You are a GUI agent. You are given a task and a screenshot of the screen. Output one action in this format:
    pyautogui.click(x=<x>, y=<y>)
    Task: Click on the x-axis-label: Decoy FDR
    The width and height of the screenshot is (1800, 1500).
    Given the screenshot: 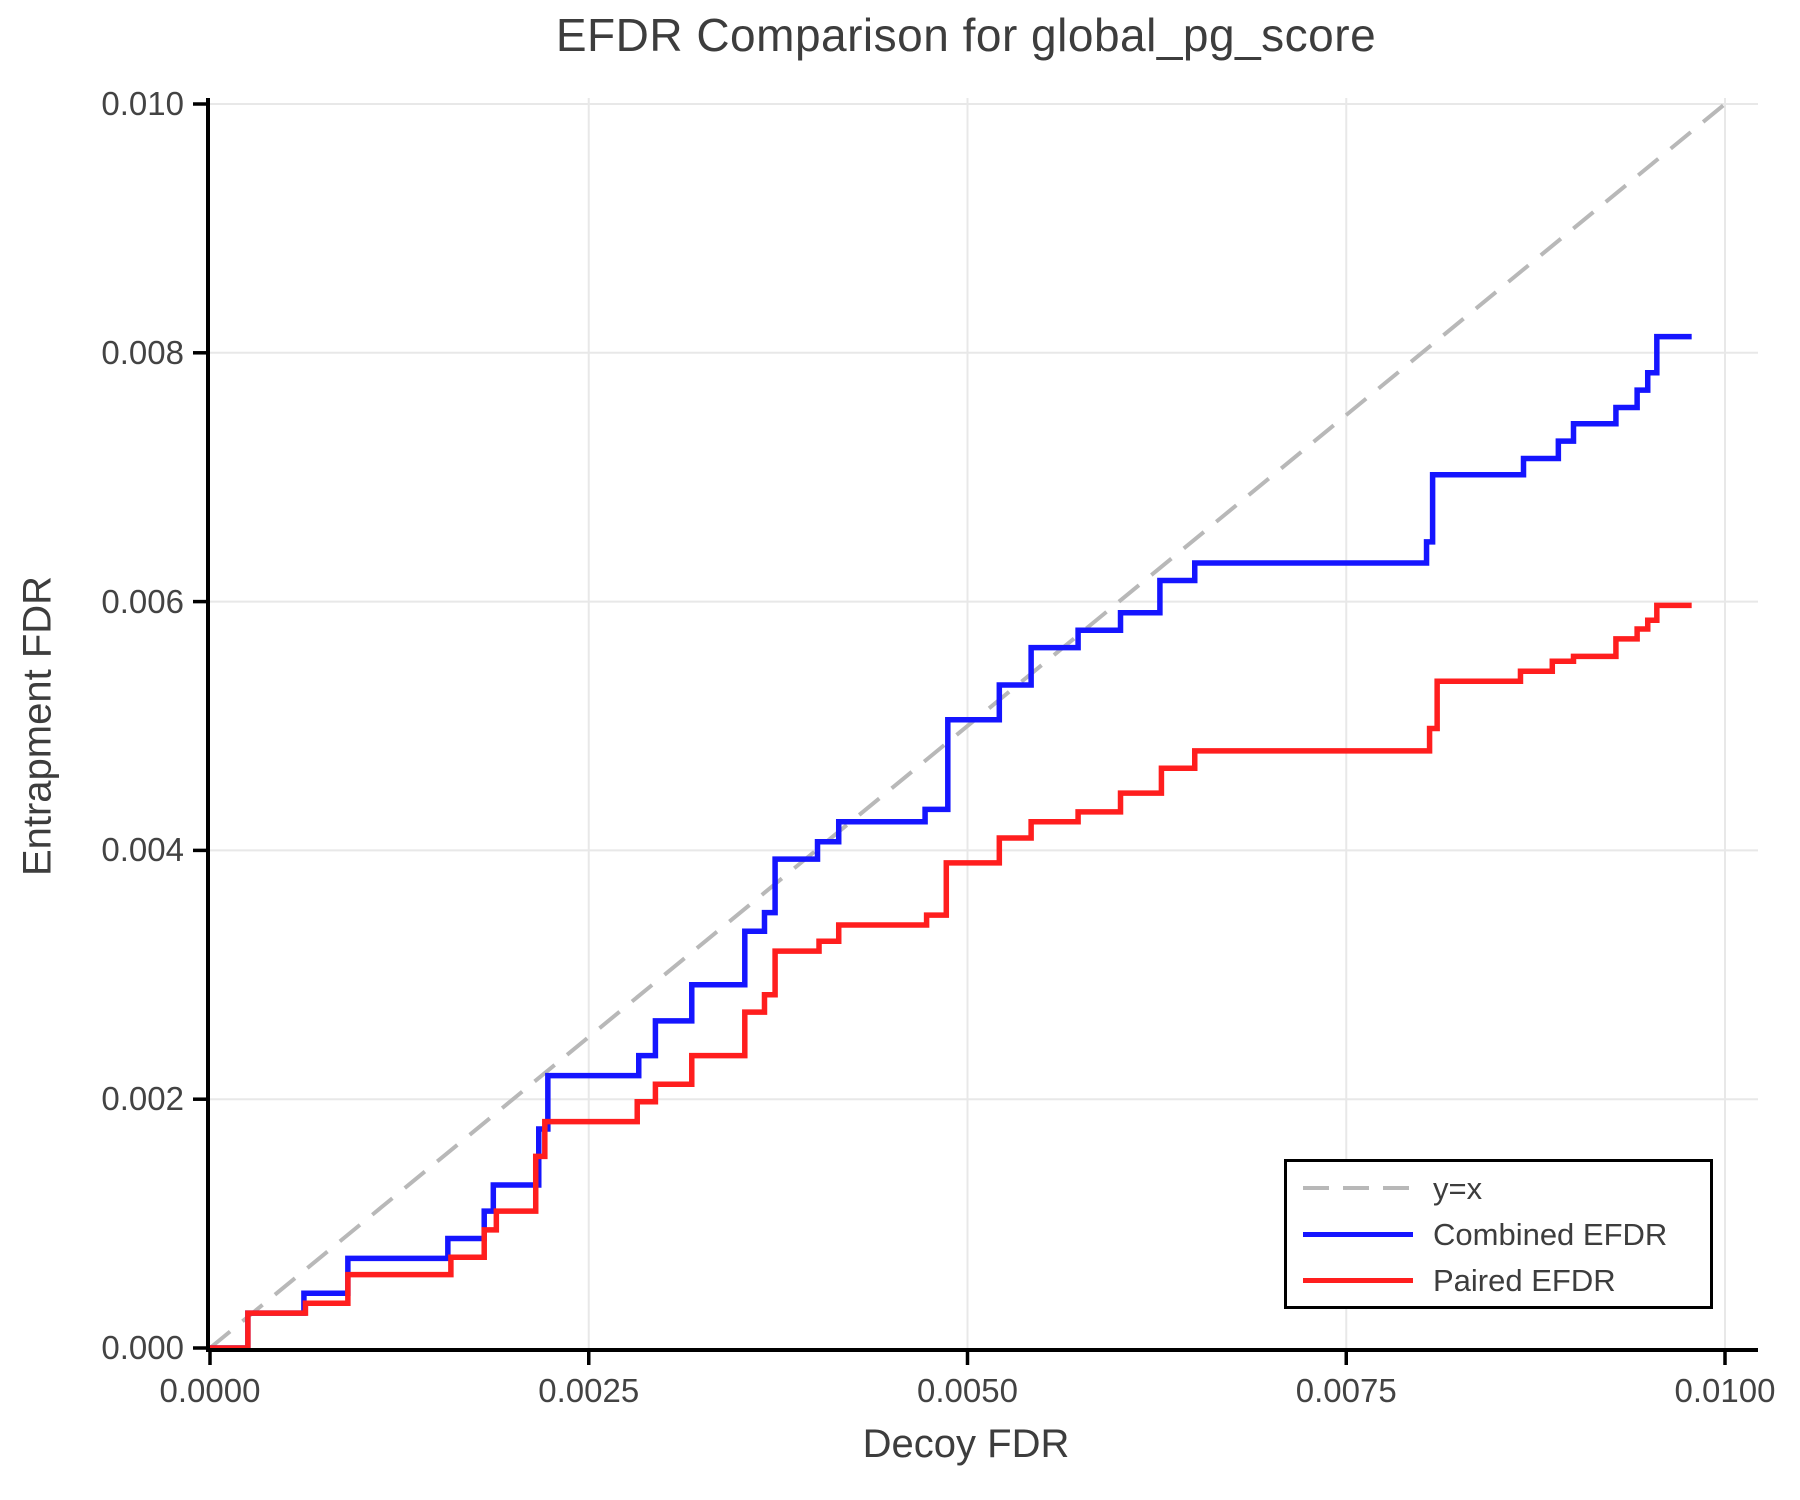 What is the action you would take?
    pyautogui.click(x=966, y=1444)
    